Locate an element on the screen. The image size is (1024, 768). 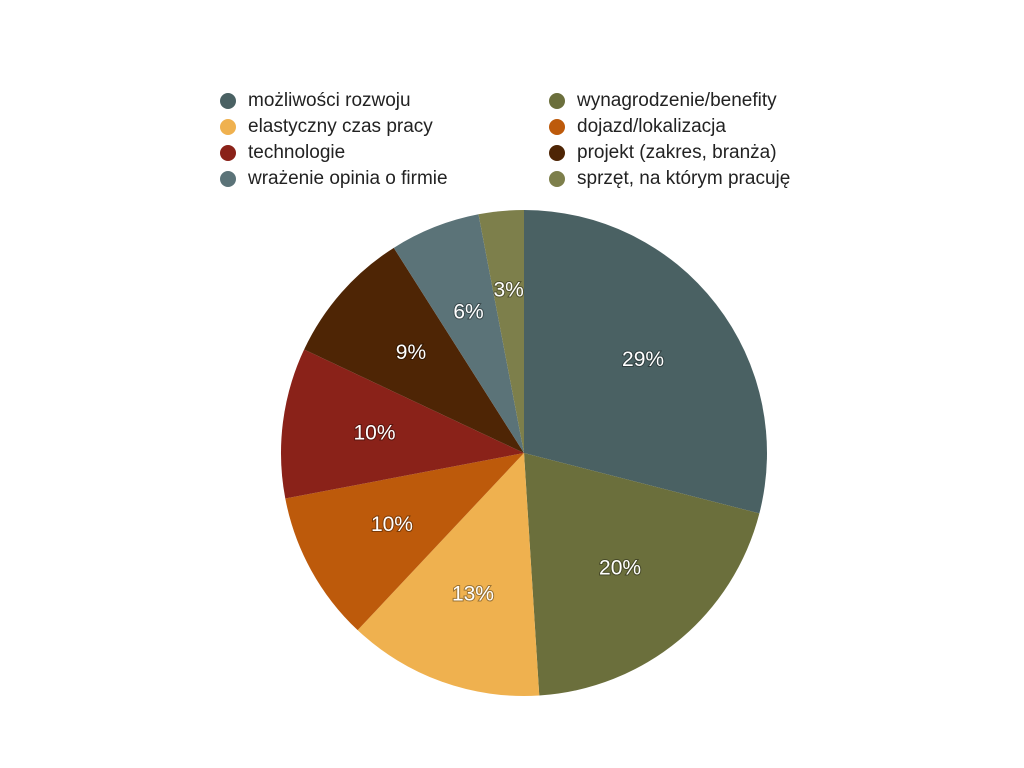
legend-label: sprzęt, na którym pracuję is located at coordinates (683, 178).